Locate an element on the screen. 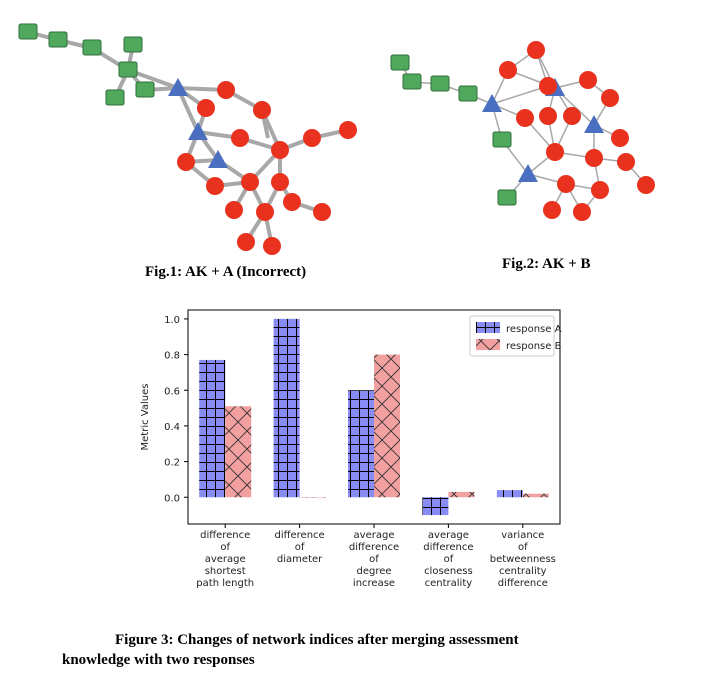 The width and height of the screenshot is (708, 692). y-tick-label: 0.8 is located at coordinates (172, 356).